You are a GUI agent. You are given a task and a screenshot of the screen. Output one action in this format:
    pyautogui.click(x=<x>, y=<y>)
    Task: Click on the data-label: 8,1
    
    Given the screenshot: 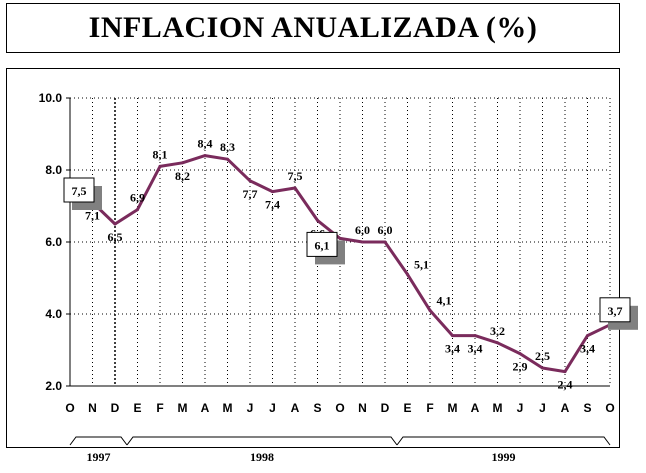 What is the action you would take?
    pyautogui.click(x=160, y=154)
    